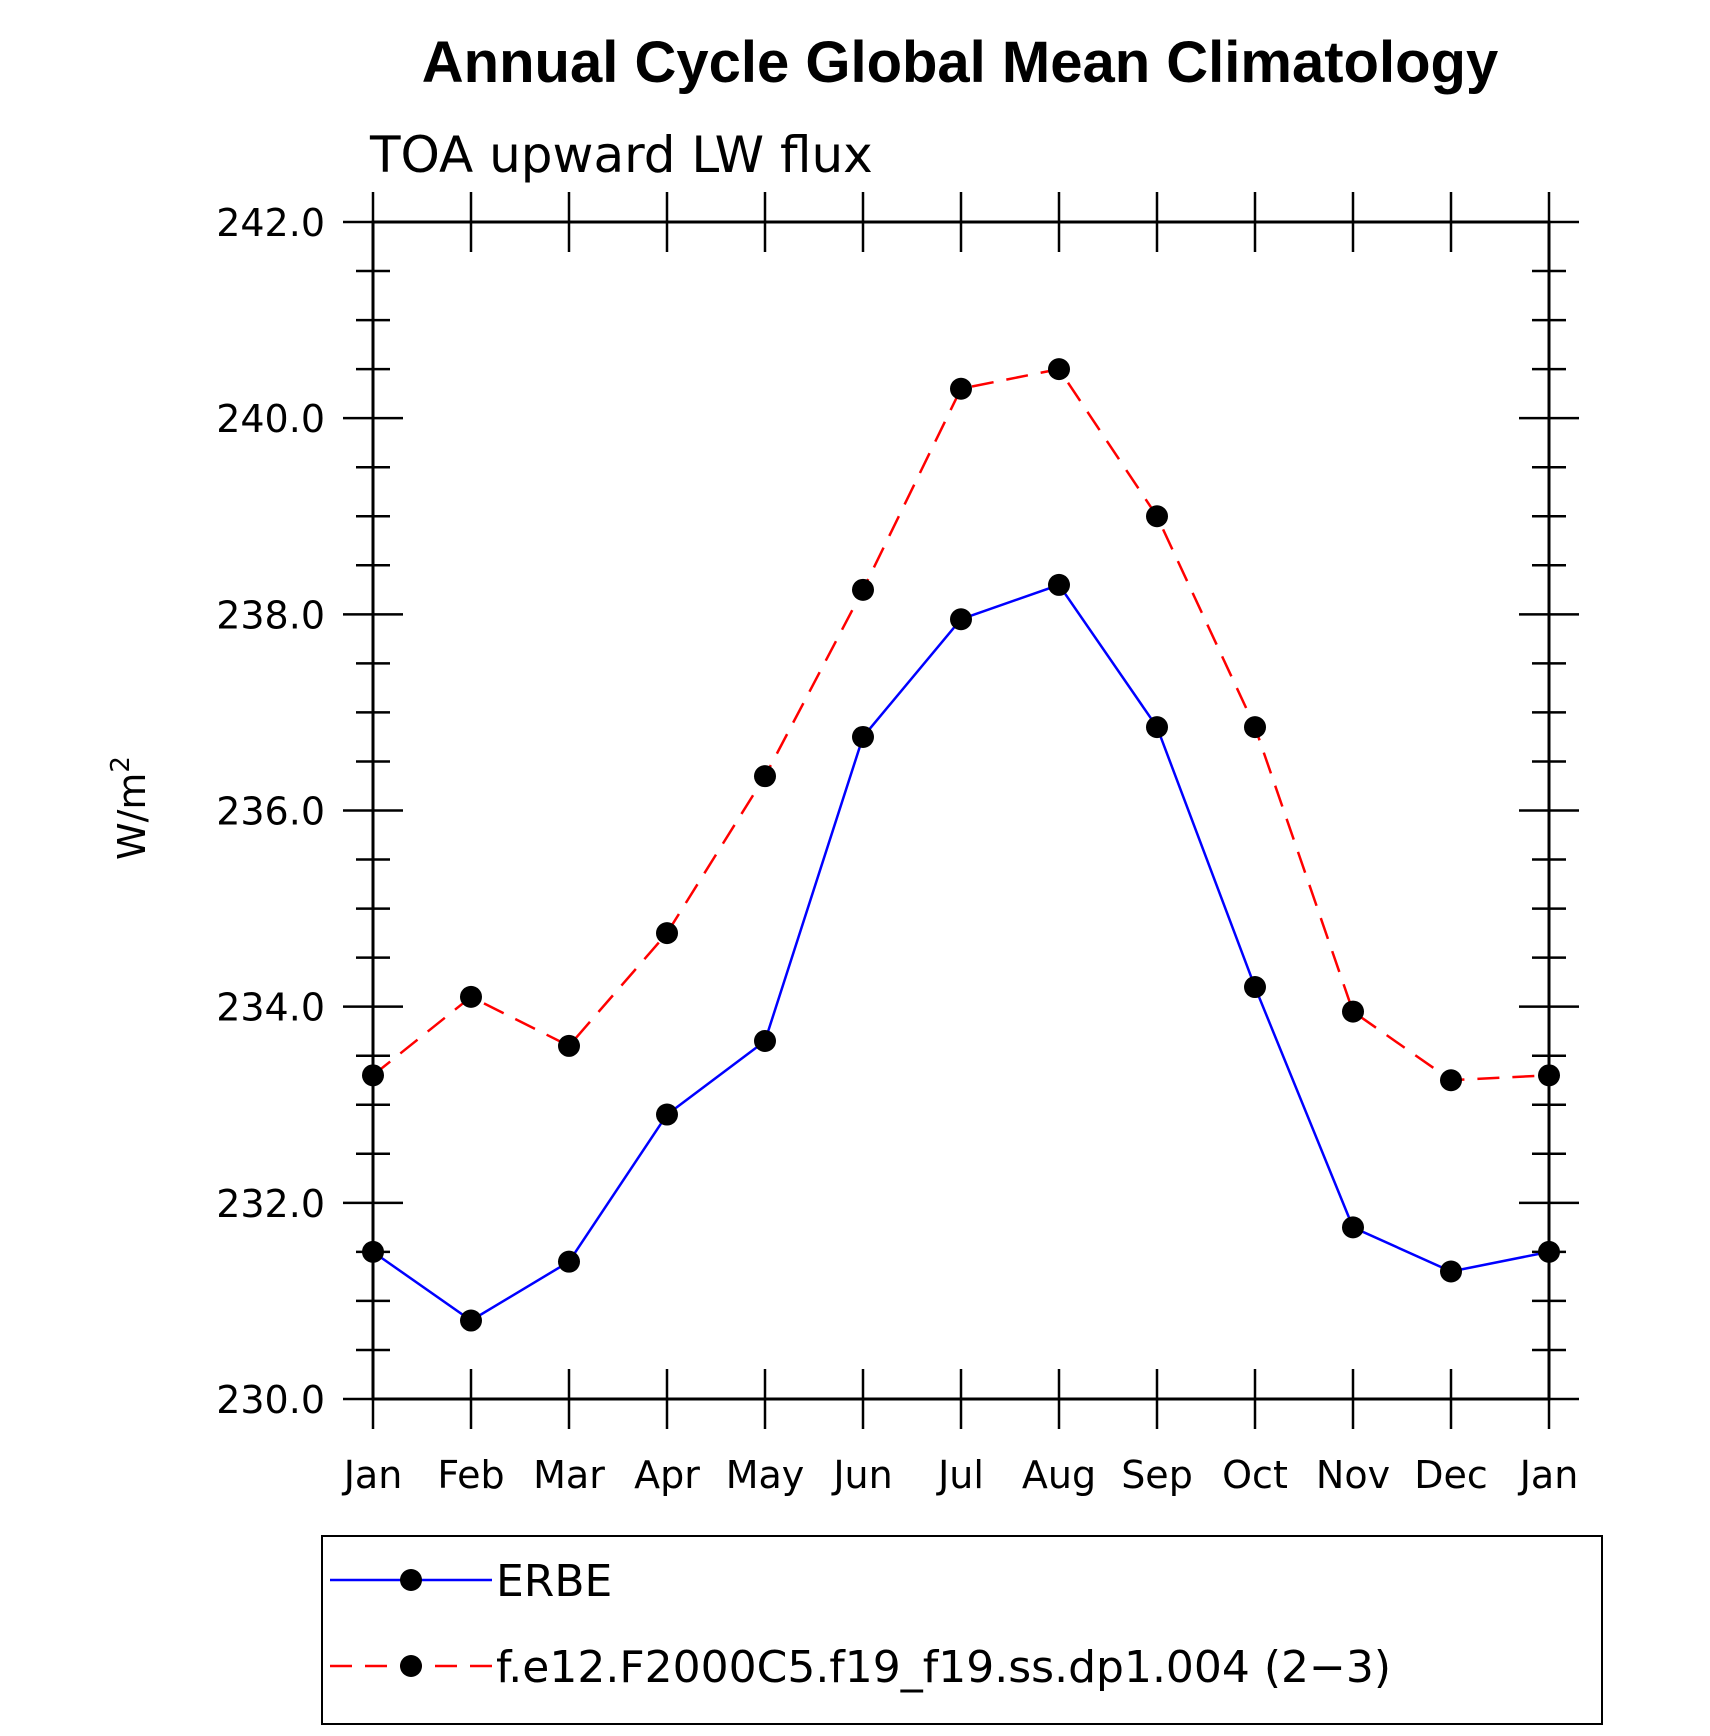 The width and height of the screenshot is (1710, 1736). I want to click on legend-label-2: f.e12.F2000C5.f19_f19.ss.dp1.004 (2−3), so click(943, 1667).